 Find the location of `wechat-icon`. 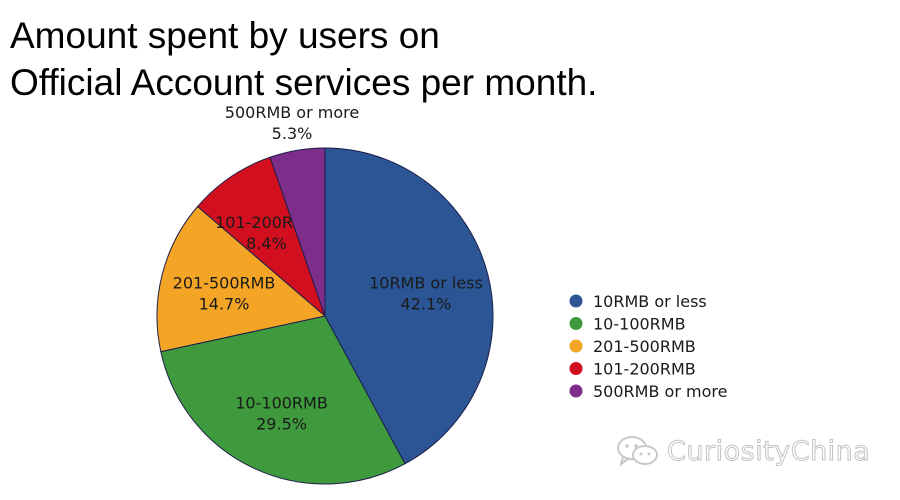

wechat-icon is located at coordinates (637, 451).